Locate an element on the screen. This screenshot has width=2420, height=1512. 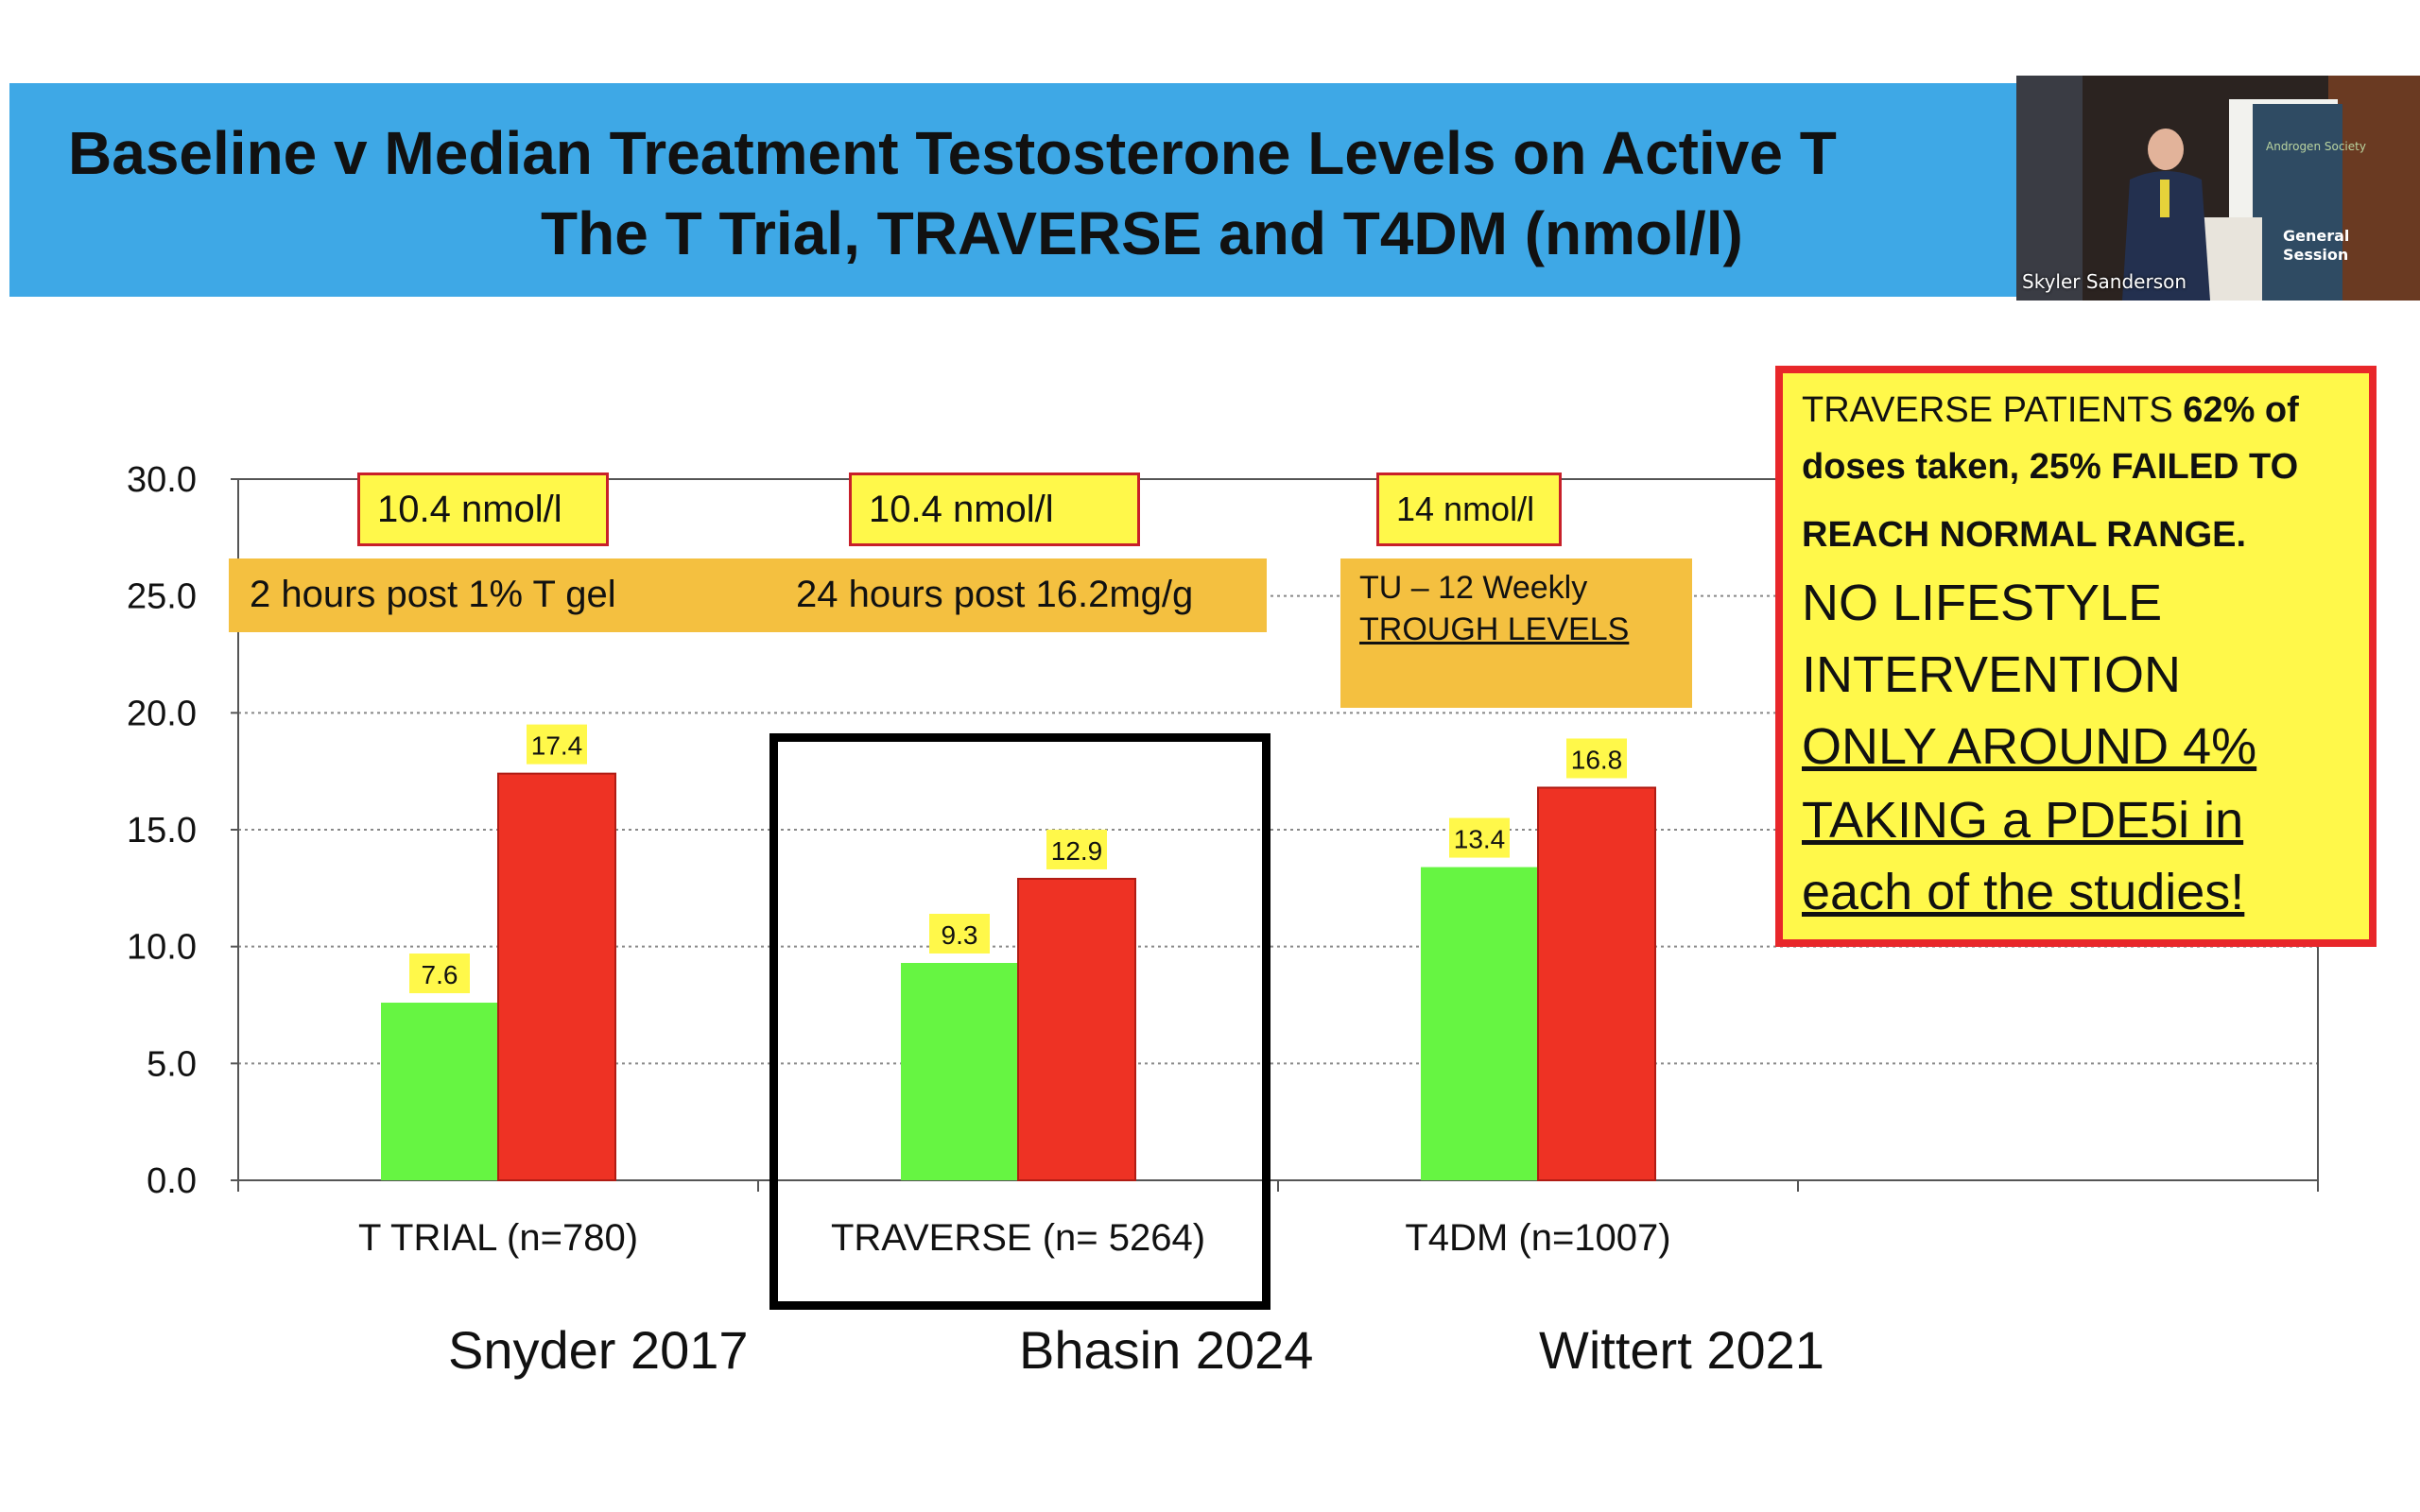
x-category-label: TRAVERSE (n= 5264) is located at coordinates (1018, 1238).